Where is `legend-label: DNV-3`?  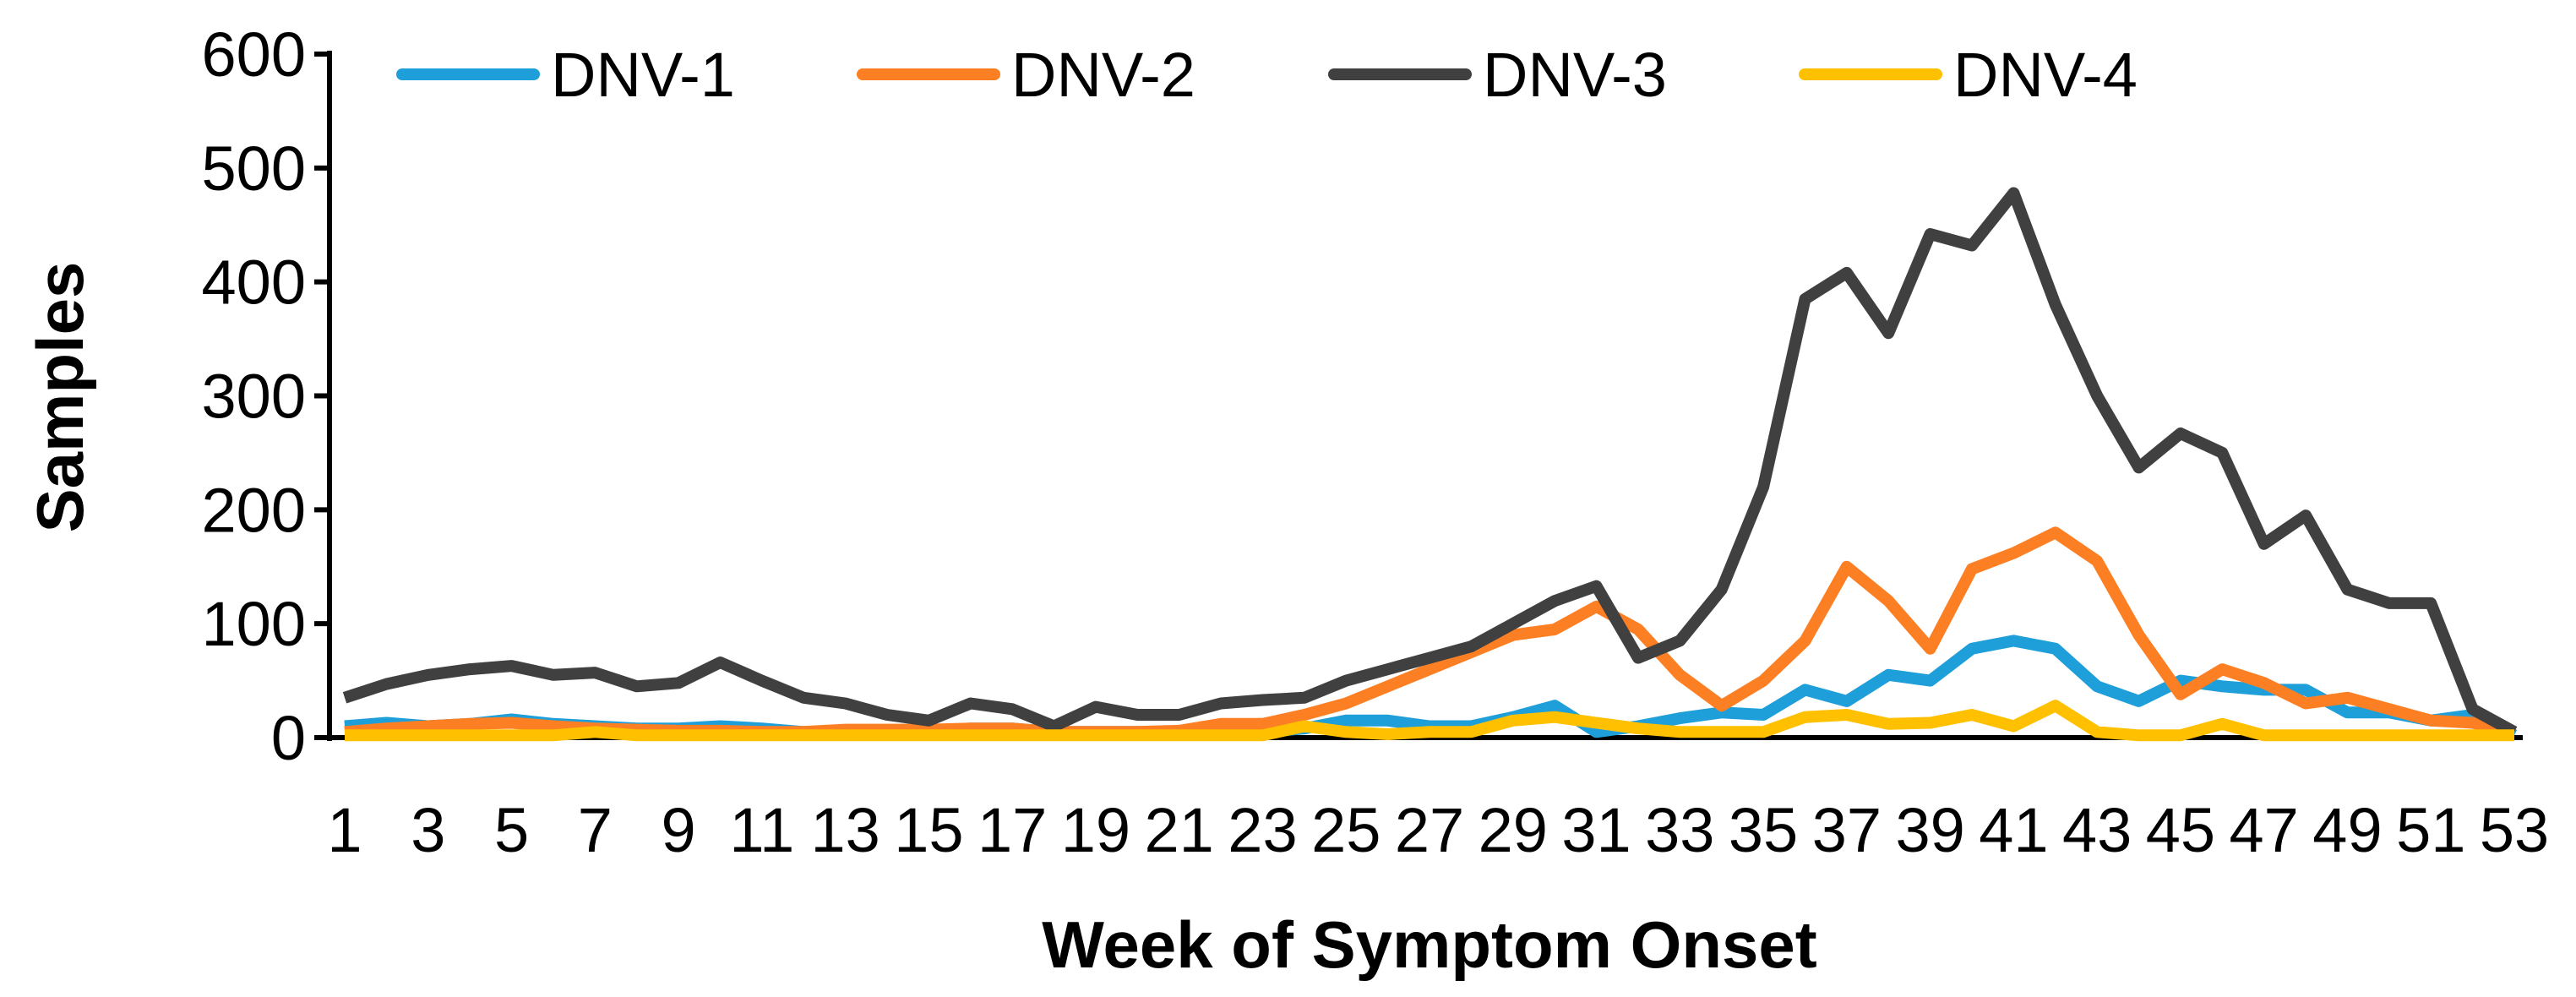 legend-label: DNV-3 is located at coordinates (1575, 75).